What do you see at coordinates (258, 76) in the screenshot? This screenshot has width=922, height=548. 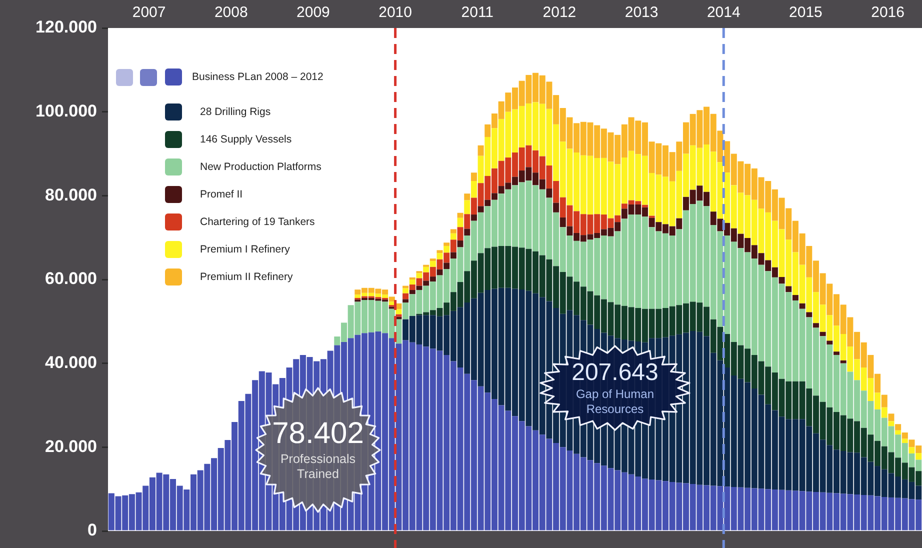 I see `legend-label: Business PLan 2008 – 2012` at bounding box center [258, 76].